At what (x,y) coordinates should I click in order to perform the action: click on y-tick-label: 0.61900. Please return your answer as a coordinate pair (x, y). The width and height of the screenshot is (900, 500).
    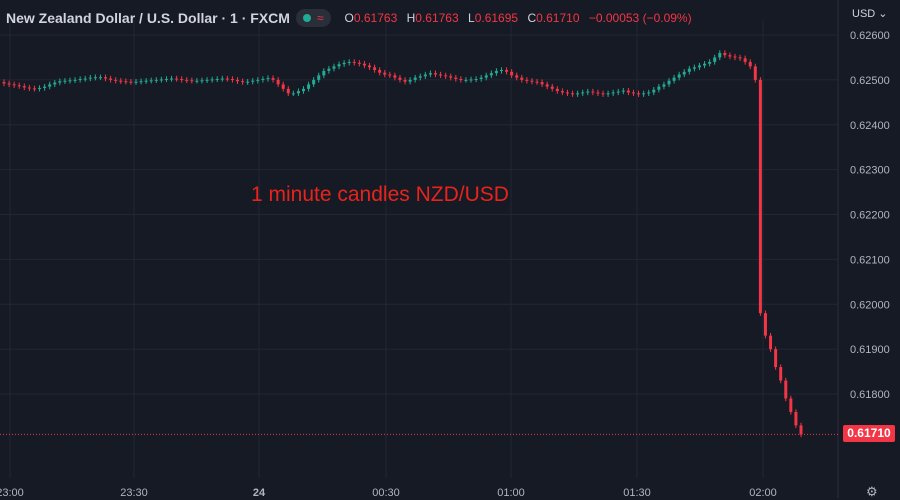
    Looking at the image, I should click on (870, 350).